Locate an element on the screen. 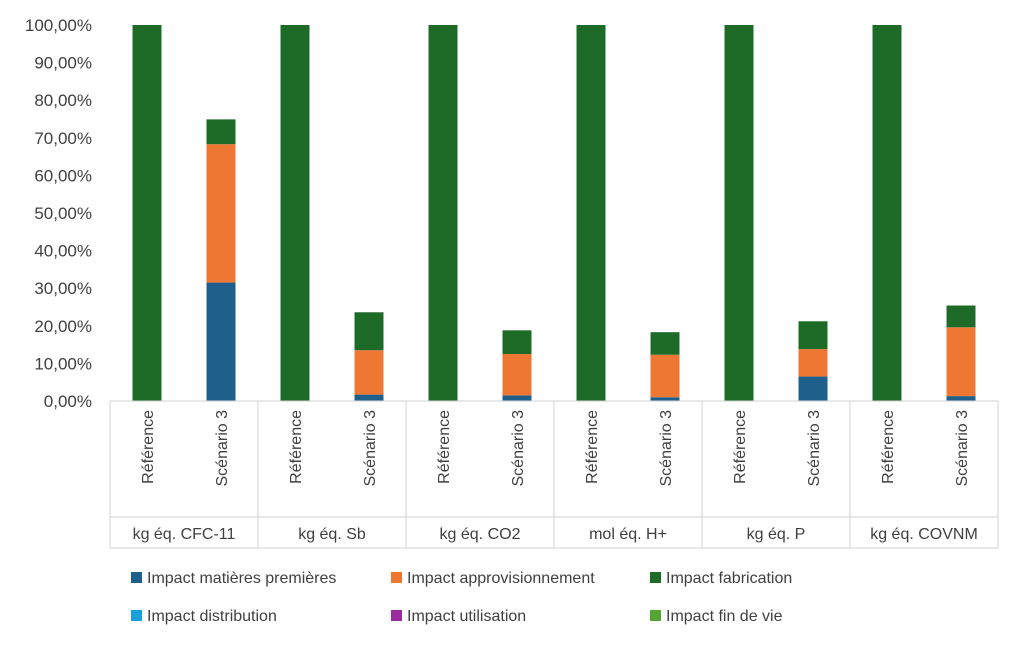  group-label: kg éq. CFC-11 is located at coordinates (184, 534).